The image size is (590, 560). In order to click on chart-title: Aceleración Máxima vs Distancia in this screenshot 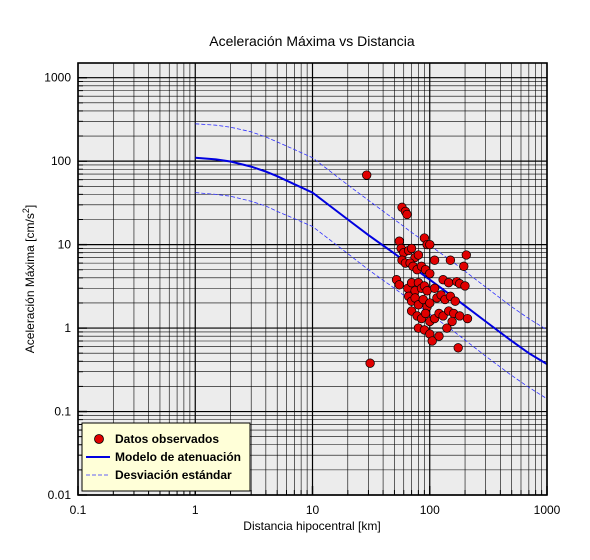, I will do `click(312, 41)`.